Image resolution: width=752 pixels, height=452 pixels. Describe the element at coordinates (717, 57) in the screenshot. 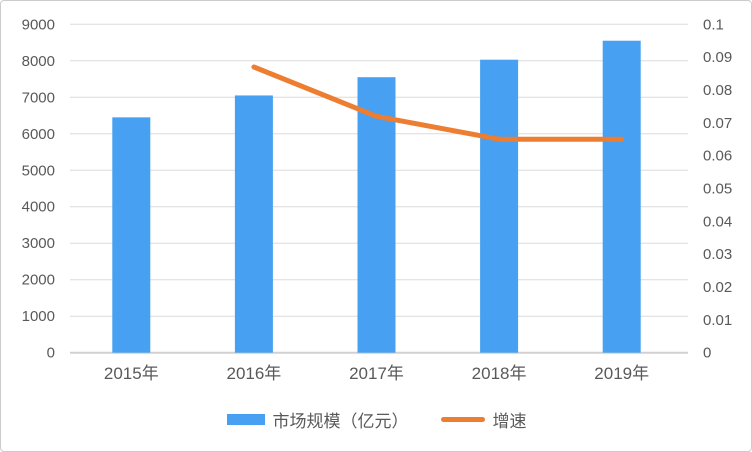

I see `right-axis-tick-label: 0.09` at that location.